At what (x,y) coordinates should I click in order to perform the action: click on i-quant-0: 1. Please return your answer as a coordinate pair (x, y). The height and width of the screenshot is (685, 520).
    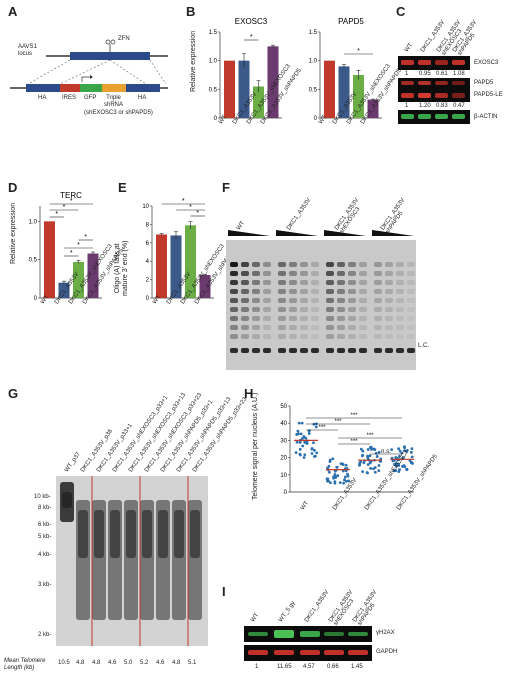
    Looking at the image, I should click on (257, 667).